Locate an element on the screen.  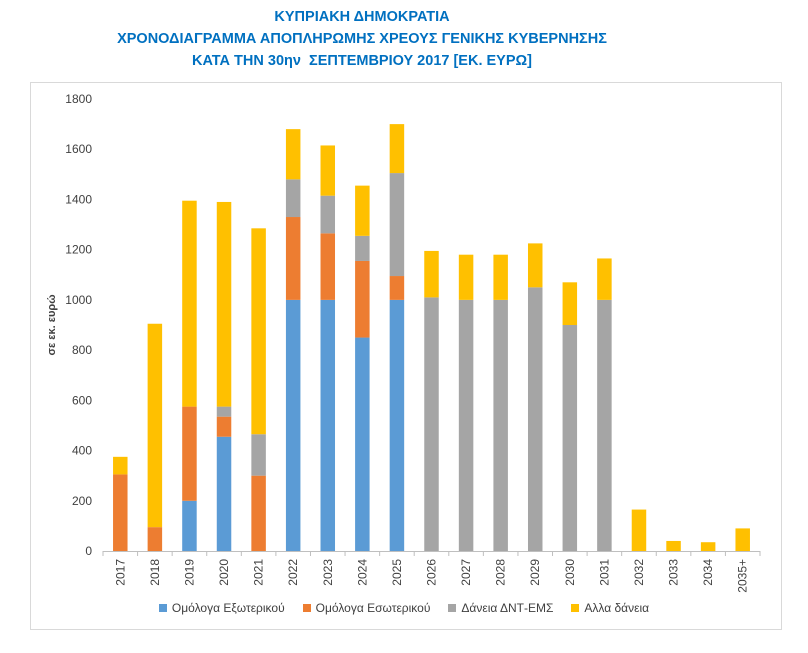
x-tick-label: 2022 is located at coordinates (293, 572).